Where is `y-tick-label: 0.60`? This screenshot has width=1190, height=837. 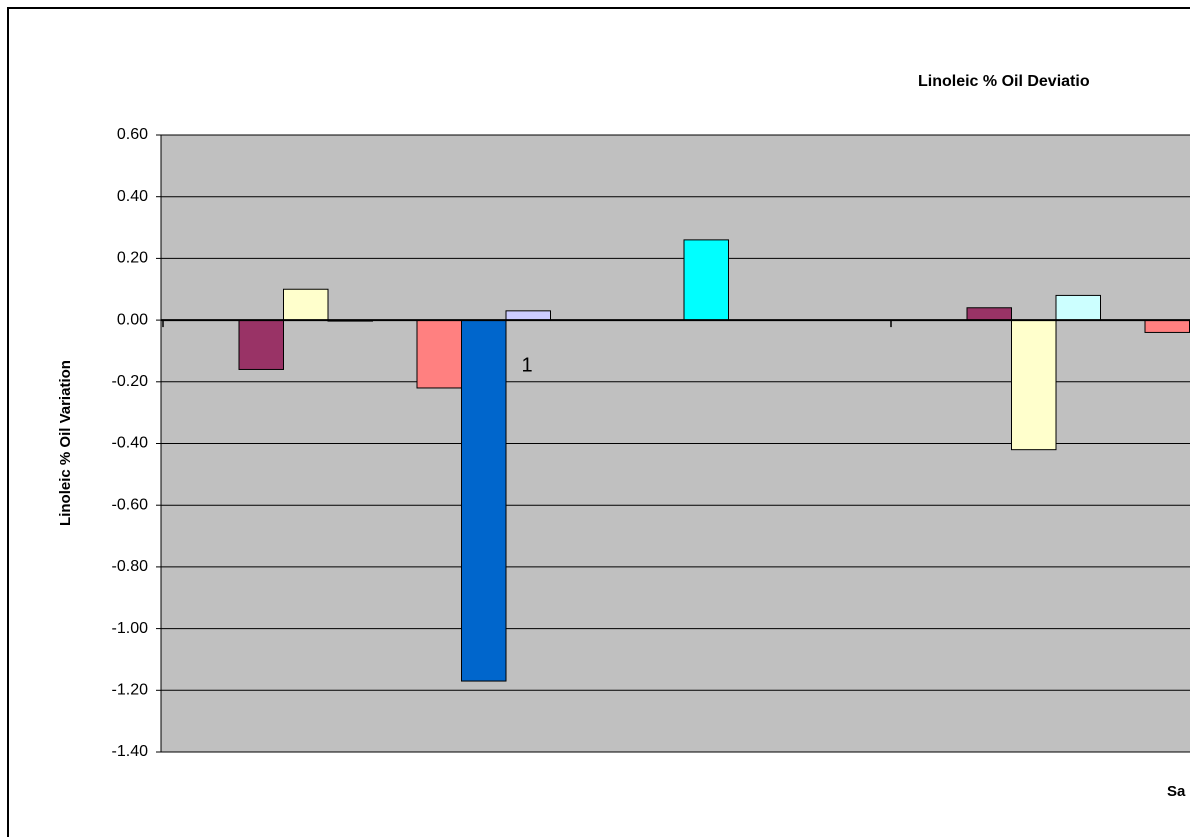
y-tick-label: 0.60 is located at coordinates (132, 134).